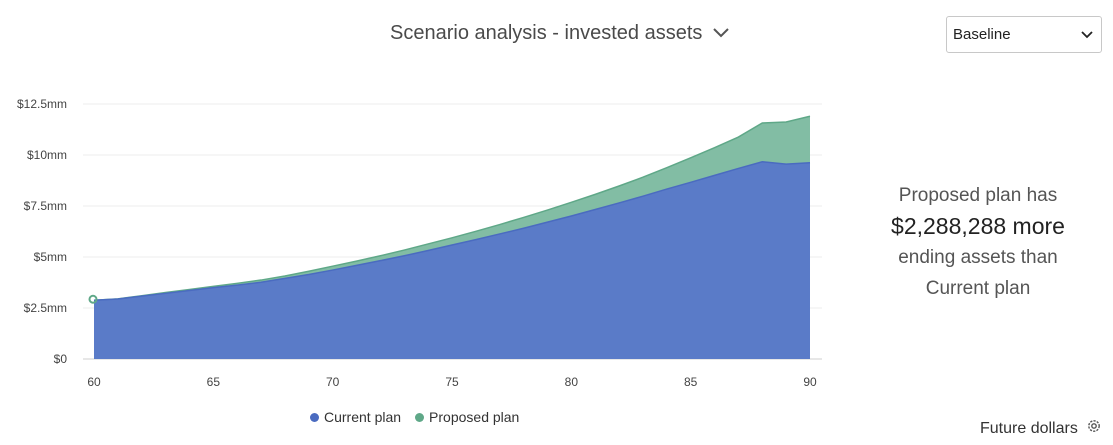 Image resolution: width=1113 pixels, height=445 pixels. I want to click on legend-item-current: Current plan, so click(355, 417).